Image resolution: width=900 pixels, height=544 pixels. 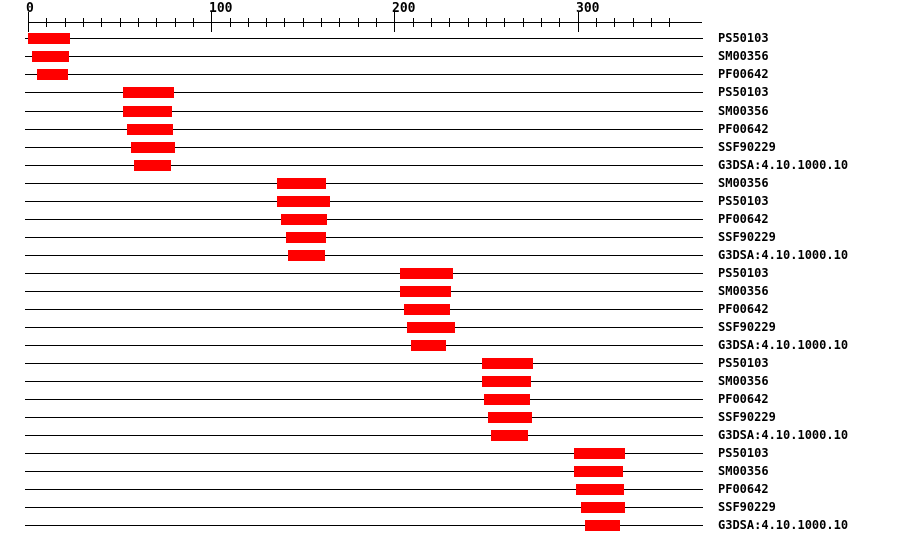 I want to click on ruler-tick-label: 100, so click(x=221, y=8).